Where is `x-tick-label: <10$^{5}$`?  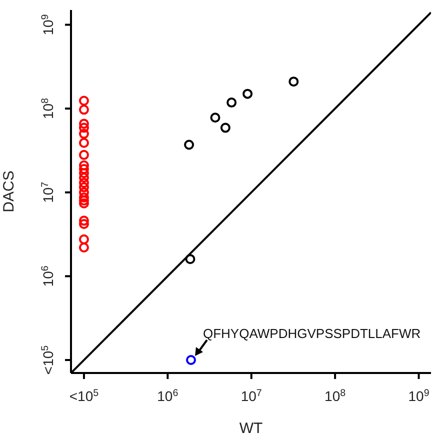
x-tick-label: <10$^{5}$ is located at coordinates (84, 396).